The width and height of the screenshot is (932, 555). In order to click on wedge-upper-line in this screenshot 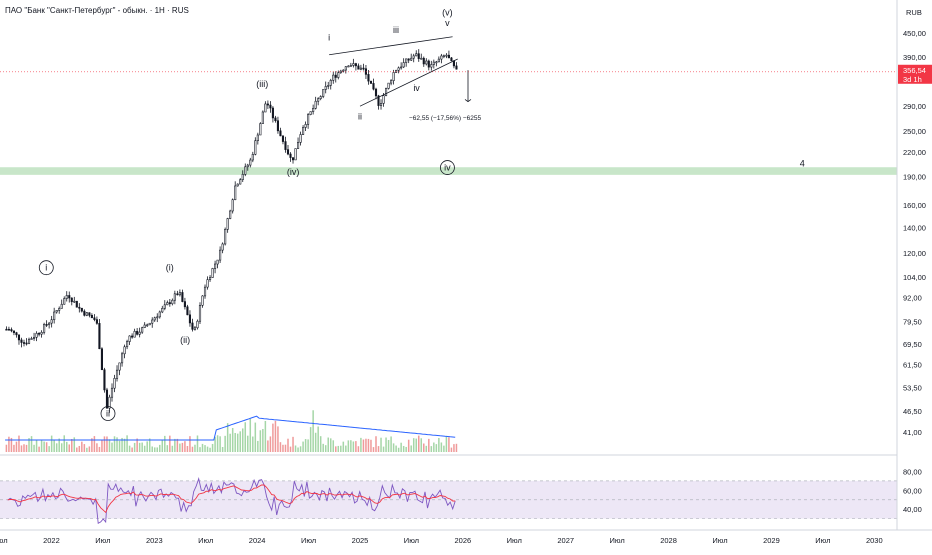, I will do `click(391, 46)`.